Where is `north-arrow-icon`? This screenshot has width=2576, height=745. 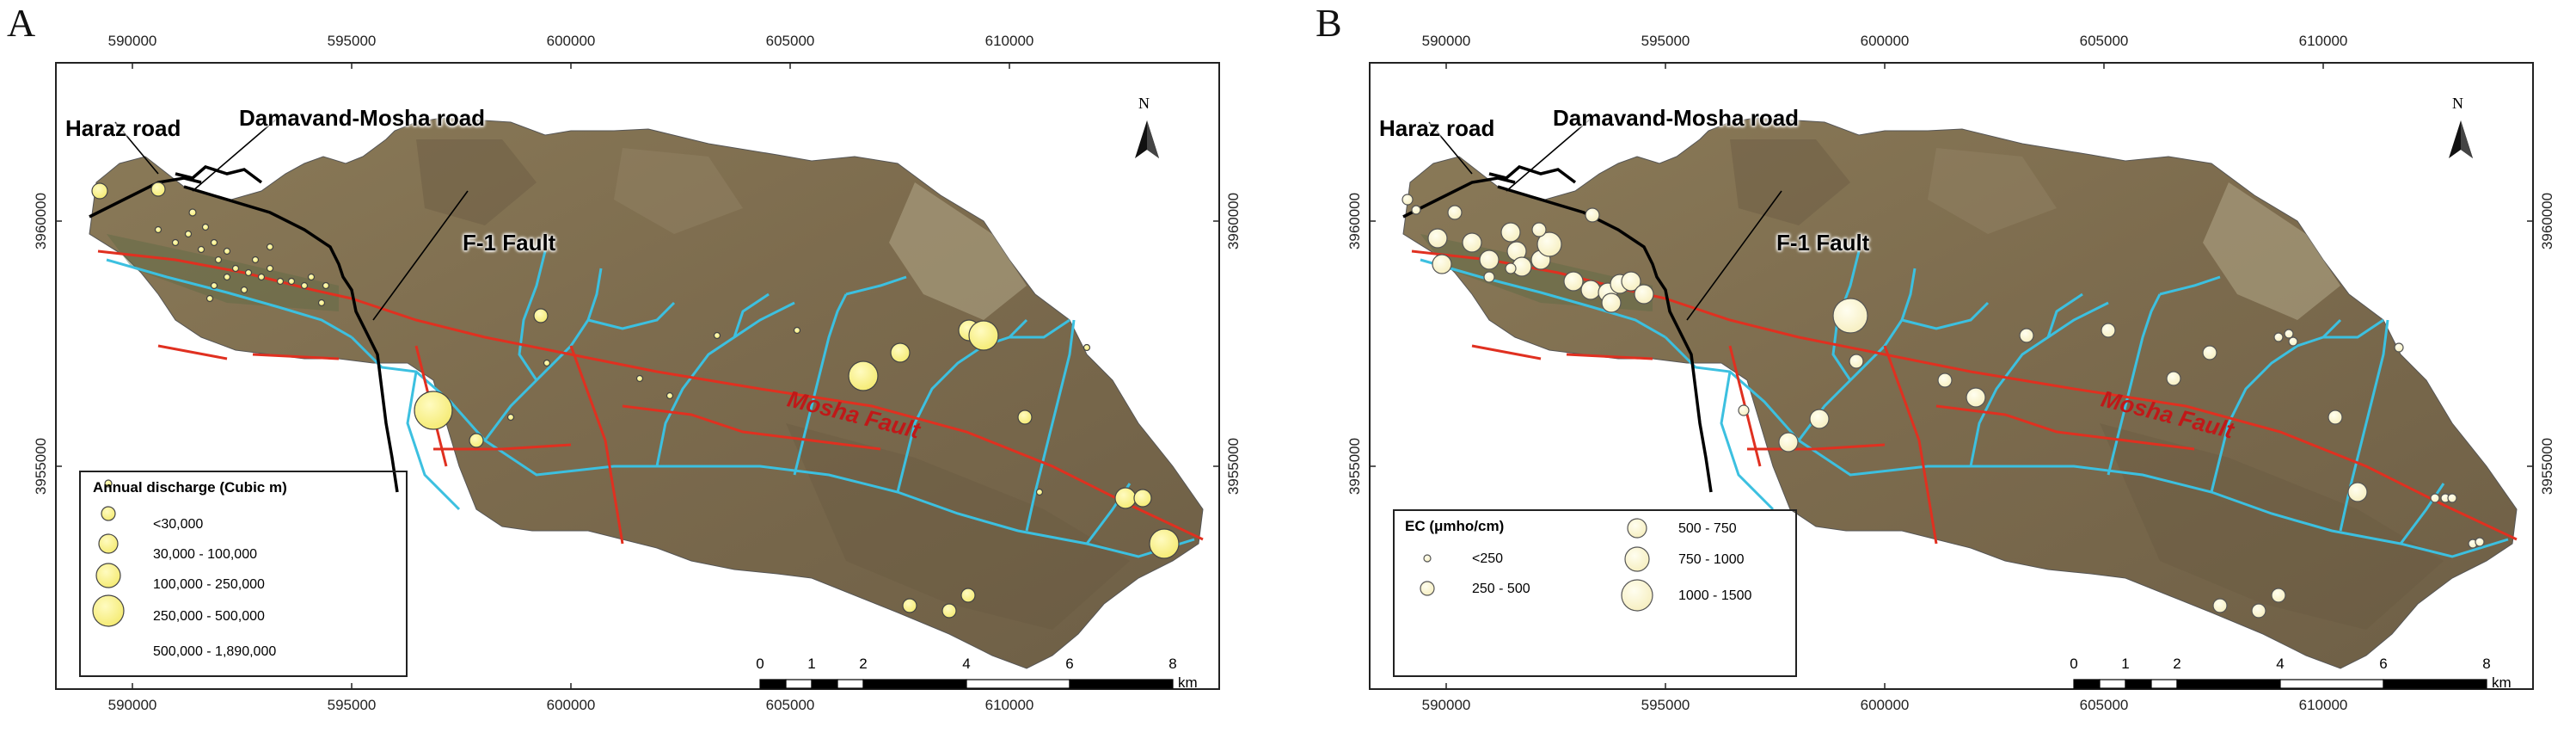
north-arrow-icon is located at coordinates (1147, 139).